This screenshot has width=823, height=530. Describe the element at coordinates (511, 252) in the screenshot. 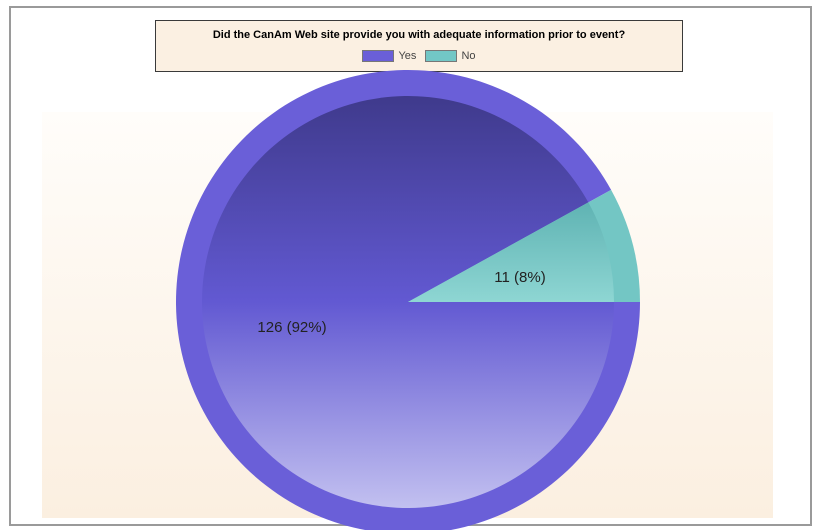

I see `pie-slice-no` at that location.